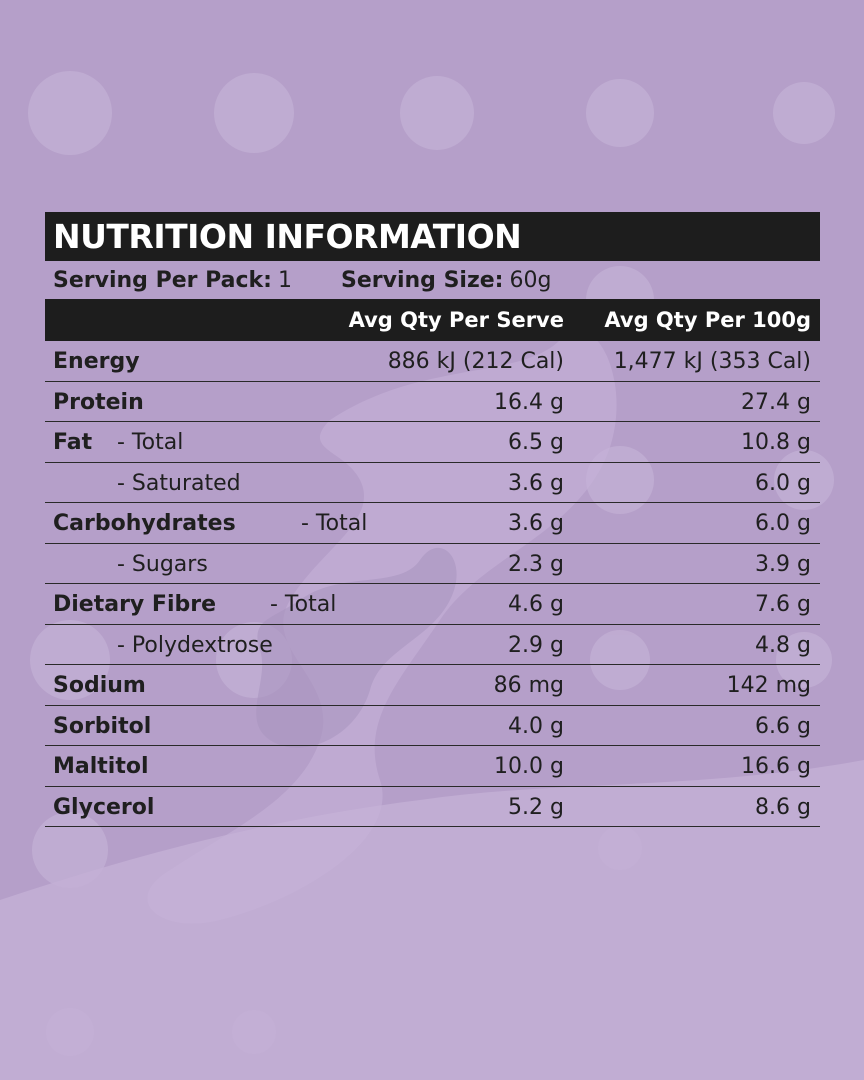 The height and width of the screenshot is (1080, 864). I want to click on nutrient-name: Dietary Fibre, so click(135, 604).